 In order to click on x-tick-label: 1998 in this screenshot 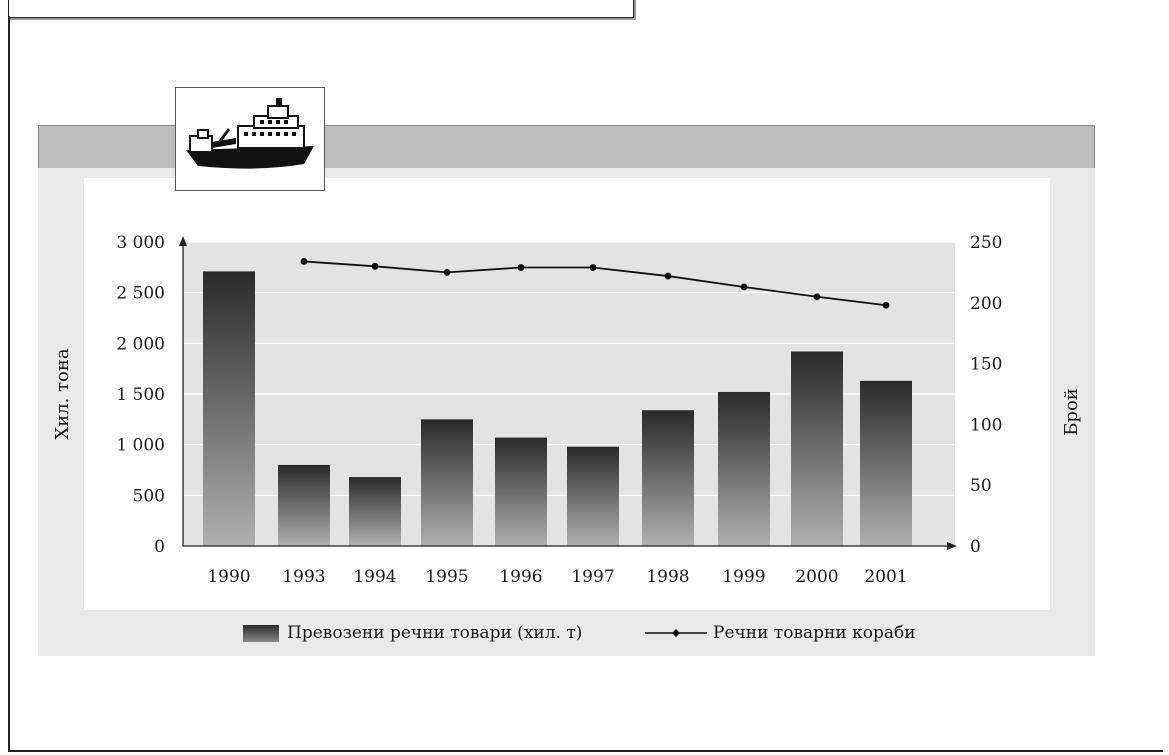, I will do `click(667, 577)`.